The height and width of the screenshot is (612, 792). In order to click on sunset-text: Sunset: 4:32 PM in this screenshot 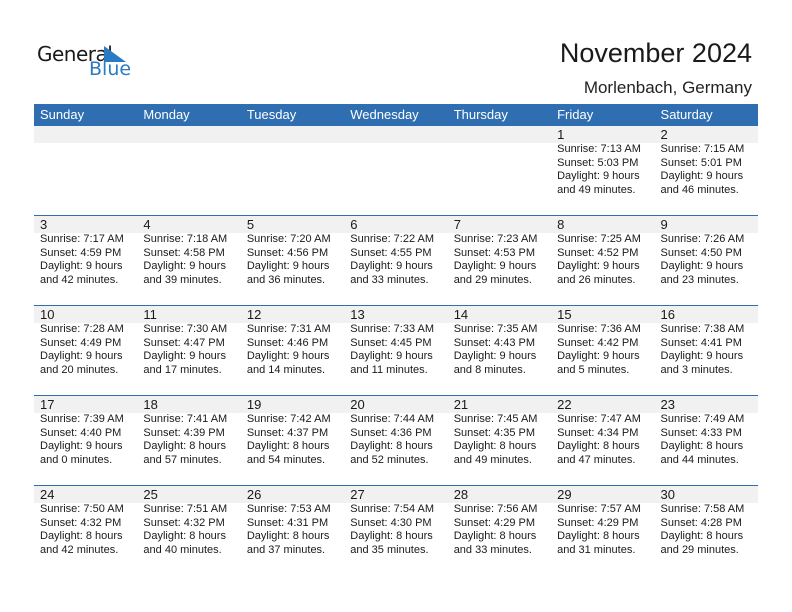, I will do `click(184, 522)`.